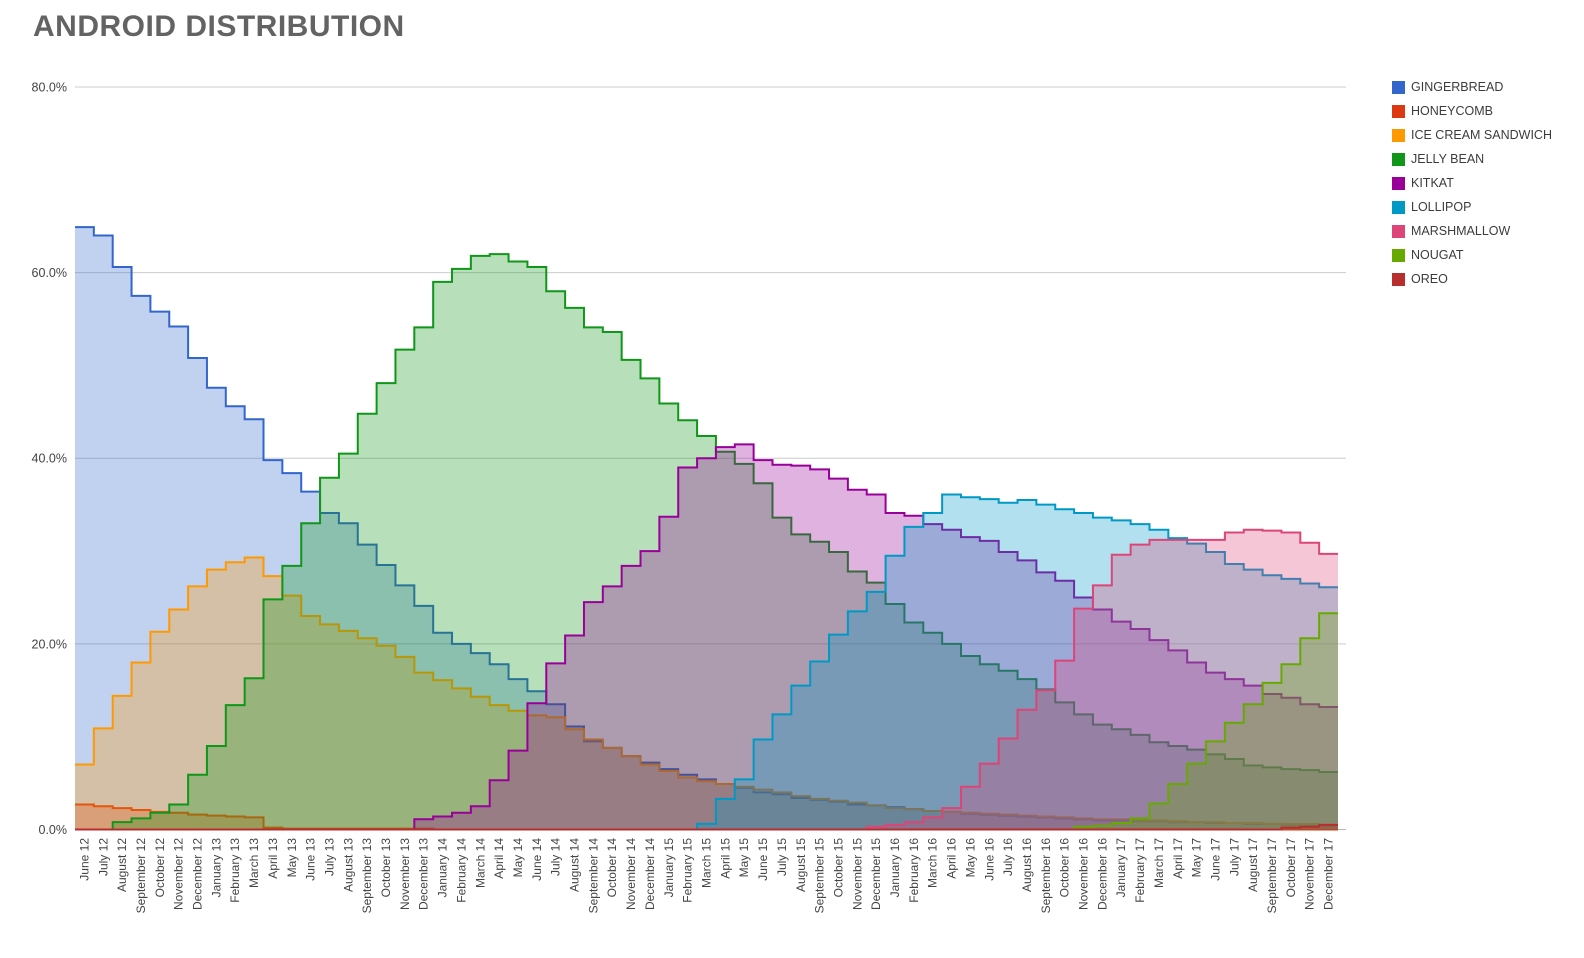 This screenshot has width=1584, height=958. Describe the element at coordinates (801, 865) in the screenshot. I see `x-axis-label: August 15` at that location.